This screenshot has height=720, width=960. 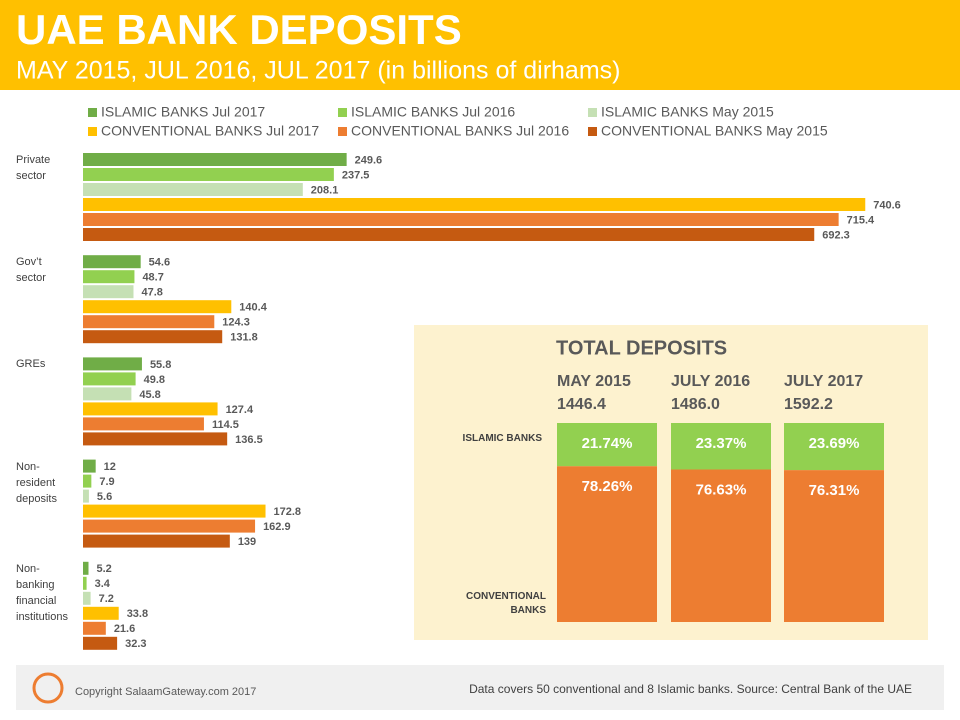 I want to click on legend-label: CONVENTIONAL BANKS Jul 2016, so click(x=460, y=131).